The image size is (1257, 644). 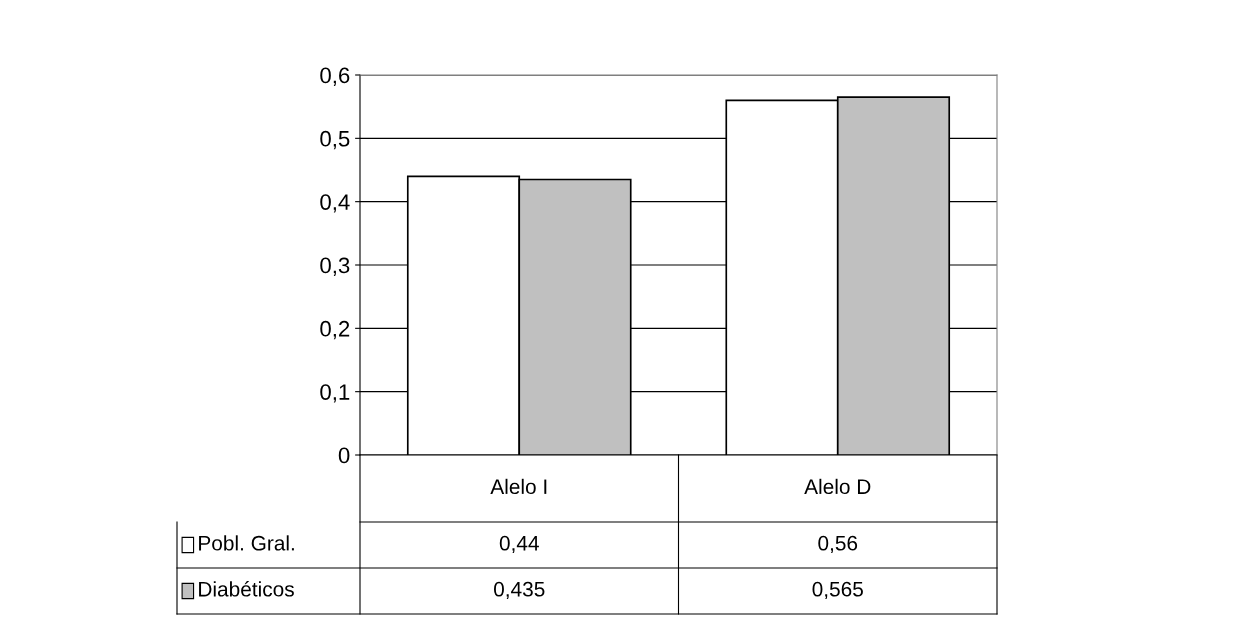 What do you see at coordinates (837, 486) in the screenshot?
I see `x-tick-label: Alelo D` at bounding box center [837, 486].